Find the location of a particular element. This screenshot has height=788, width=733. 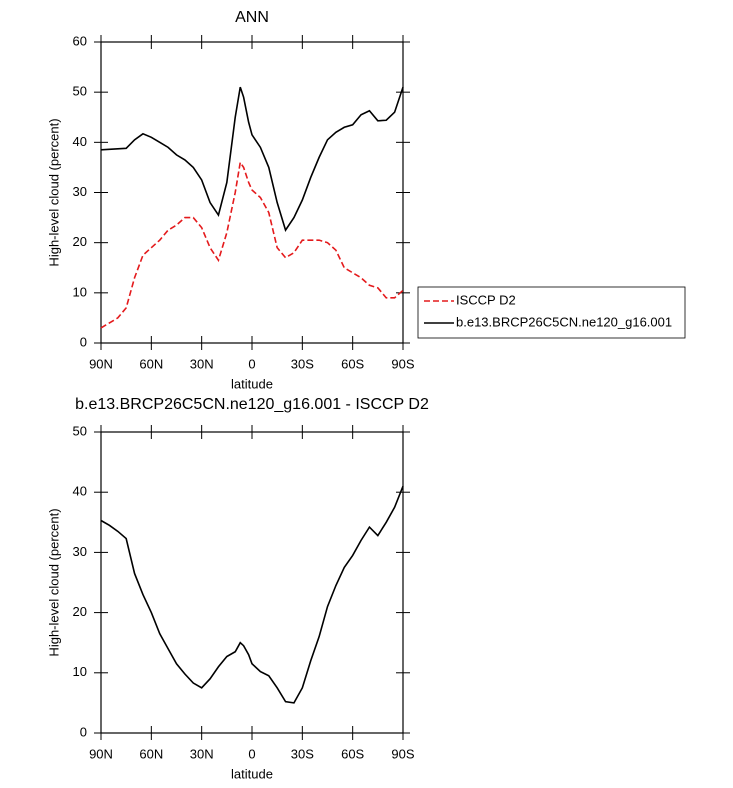

legend-label: b.e13.BRCP26C5CN.ne120_g16.001 is located at coordinates (564, 321).